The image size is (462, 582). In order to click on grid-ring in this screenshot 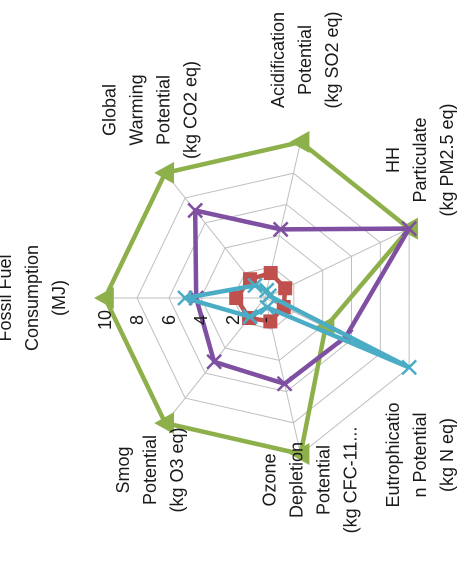, I will do `click(262, 298)`.